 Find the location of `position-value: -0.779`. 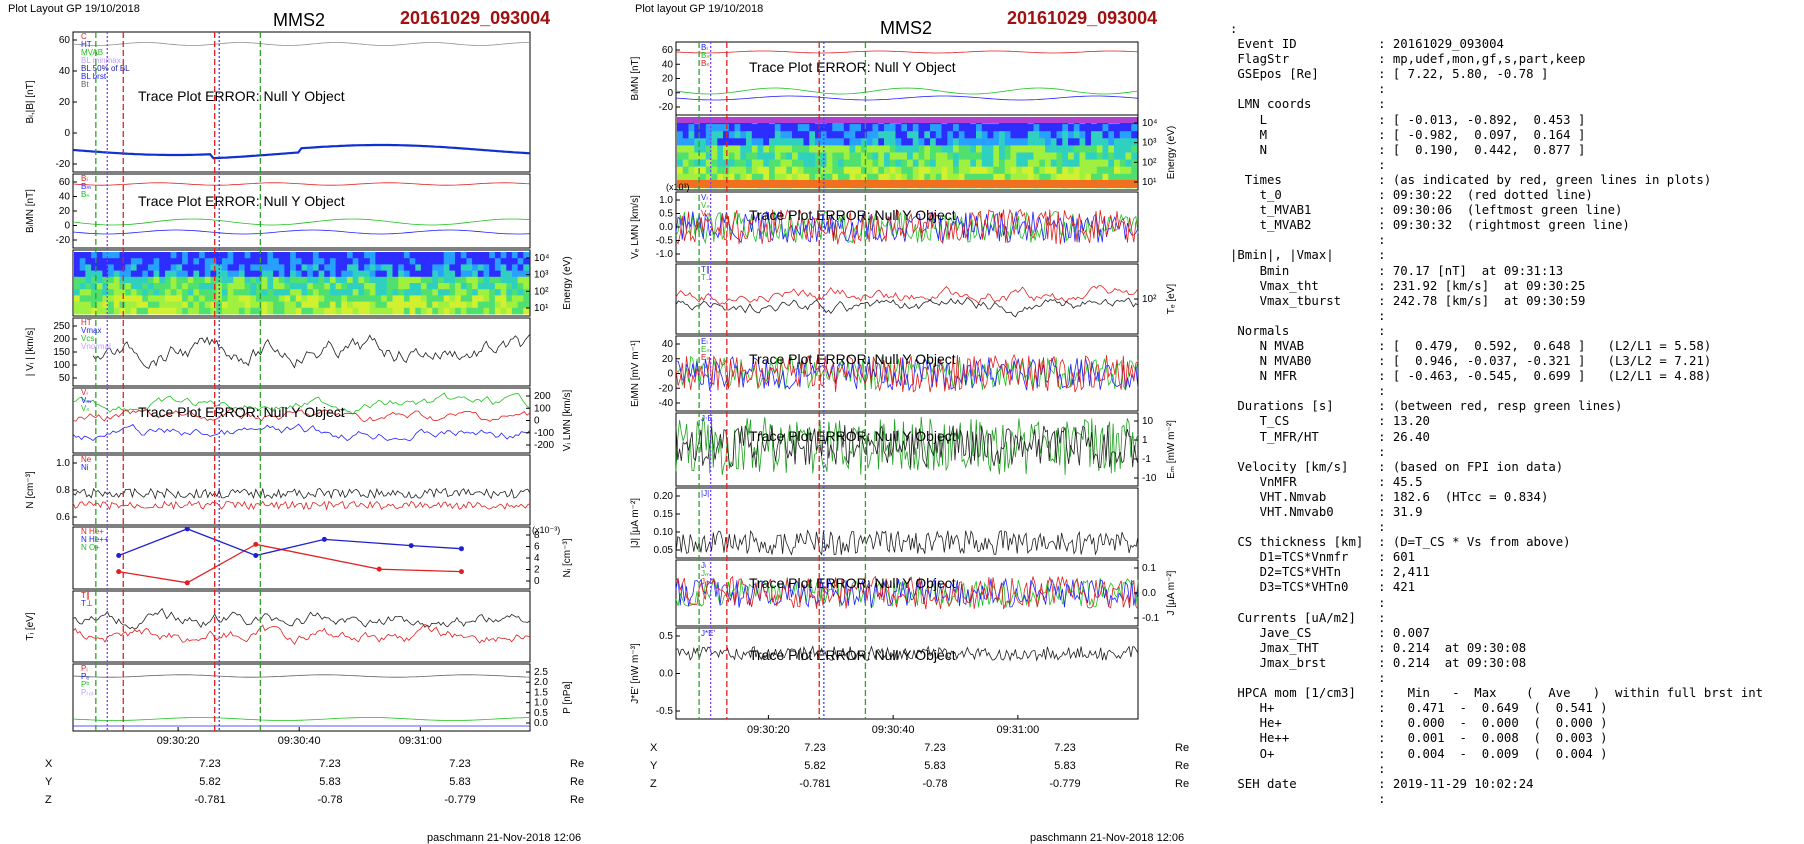

position-value: -0.779 is located at coordinates (460, 800).